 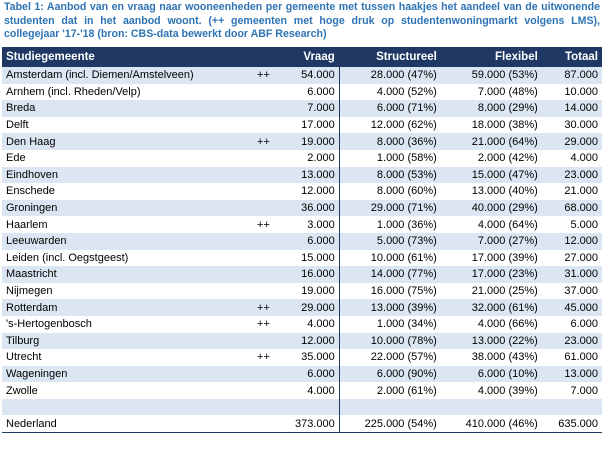 What do you see at coordinates (67, 257) in the screenshot?
I see `cell-name: Leiden (incl. Oegstgeest)` at bounding box center [67, 257].